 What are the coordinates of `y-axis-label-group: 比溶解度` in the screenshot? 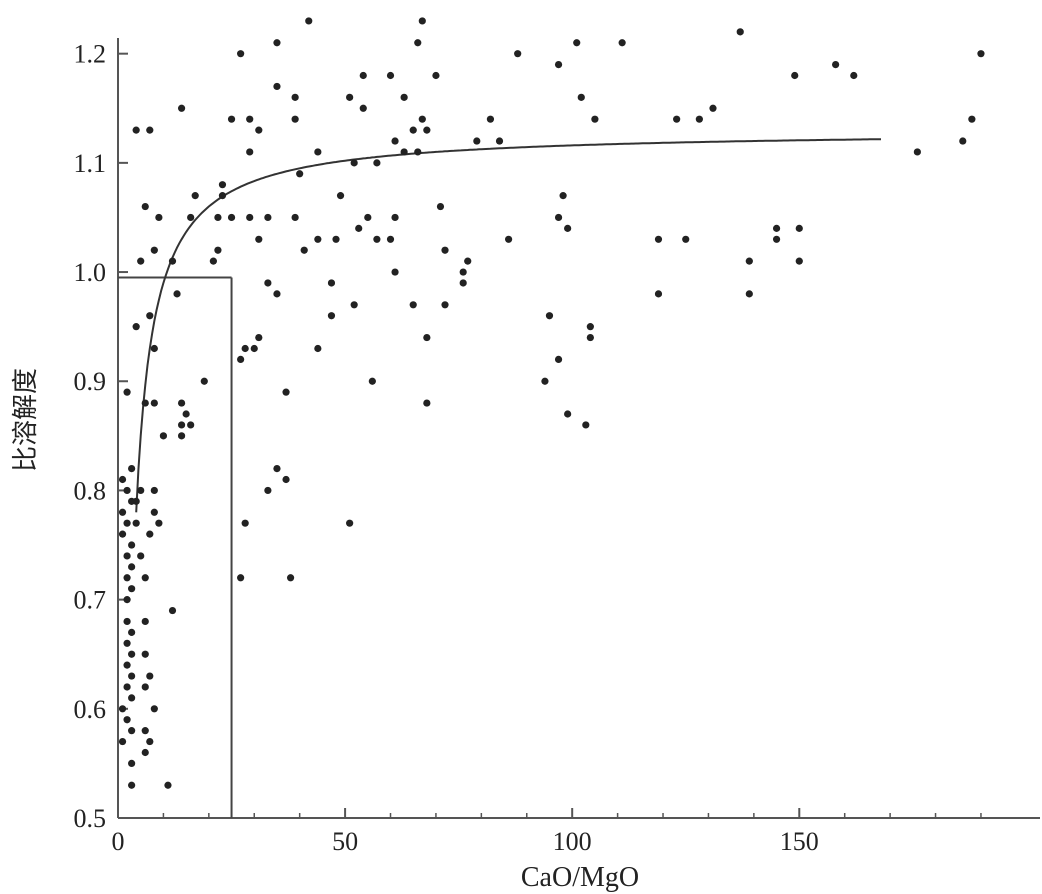 It's located at (26, 420).